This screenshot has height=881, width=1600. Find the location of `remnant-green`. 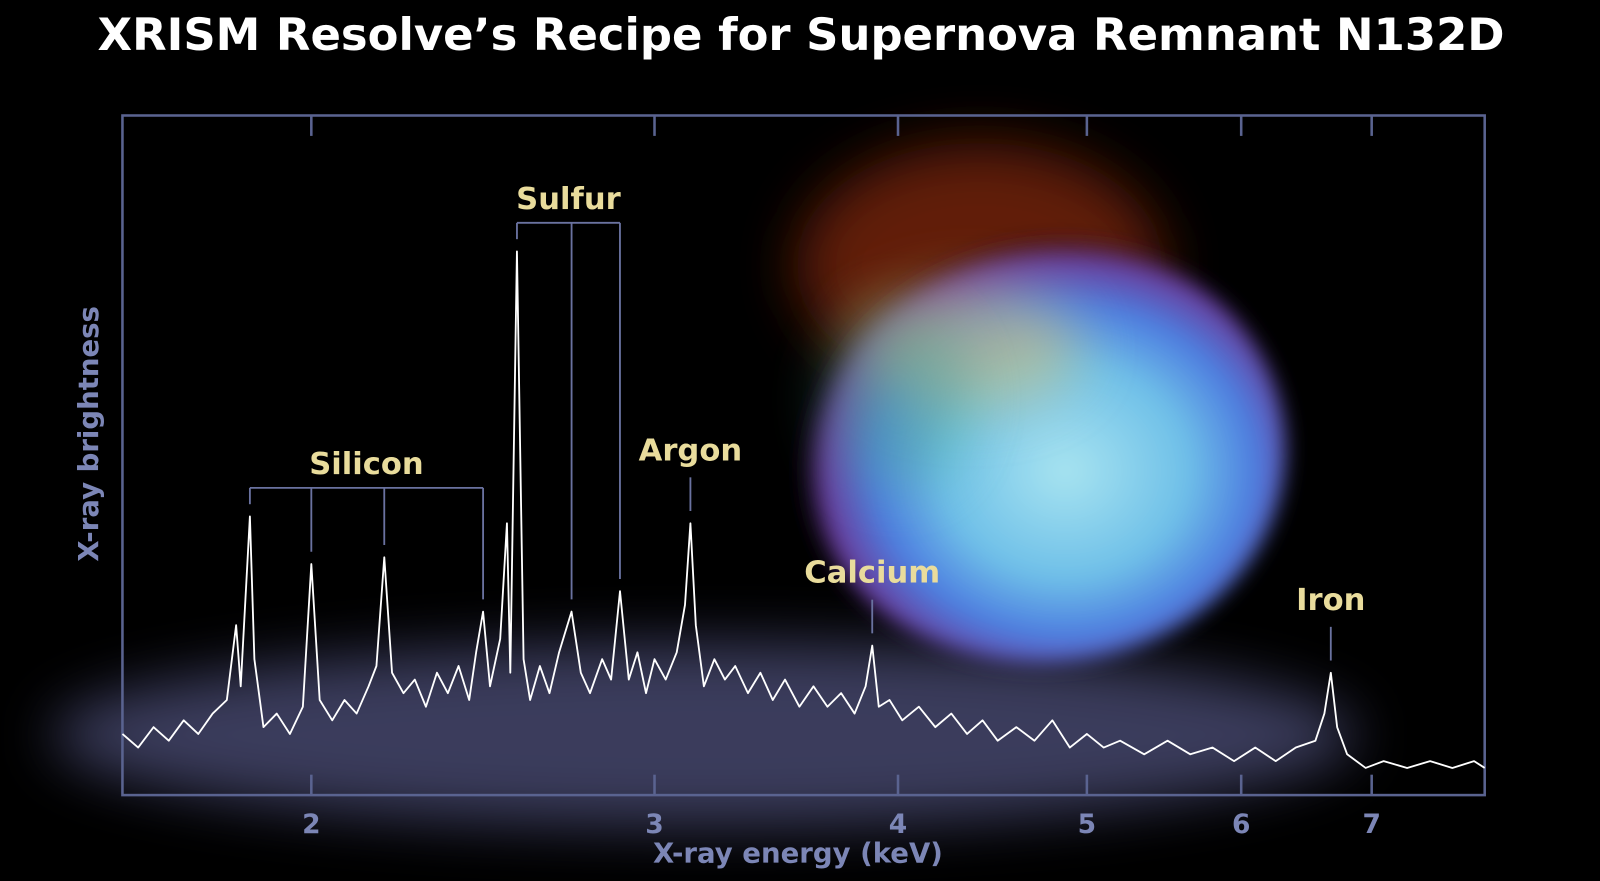

remnant-green is located at coordinates (898, 398).